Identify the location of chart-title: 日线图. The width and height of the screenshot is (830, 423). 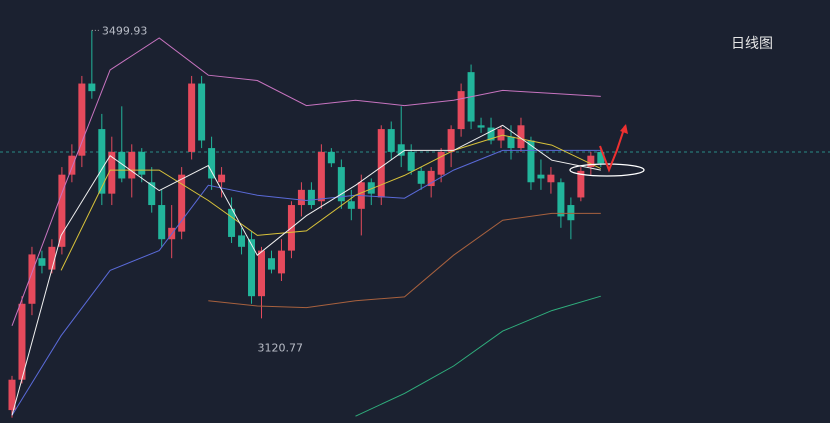
(752, 44).